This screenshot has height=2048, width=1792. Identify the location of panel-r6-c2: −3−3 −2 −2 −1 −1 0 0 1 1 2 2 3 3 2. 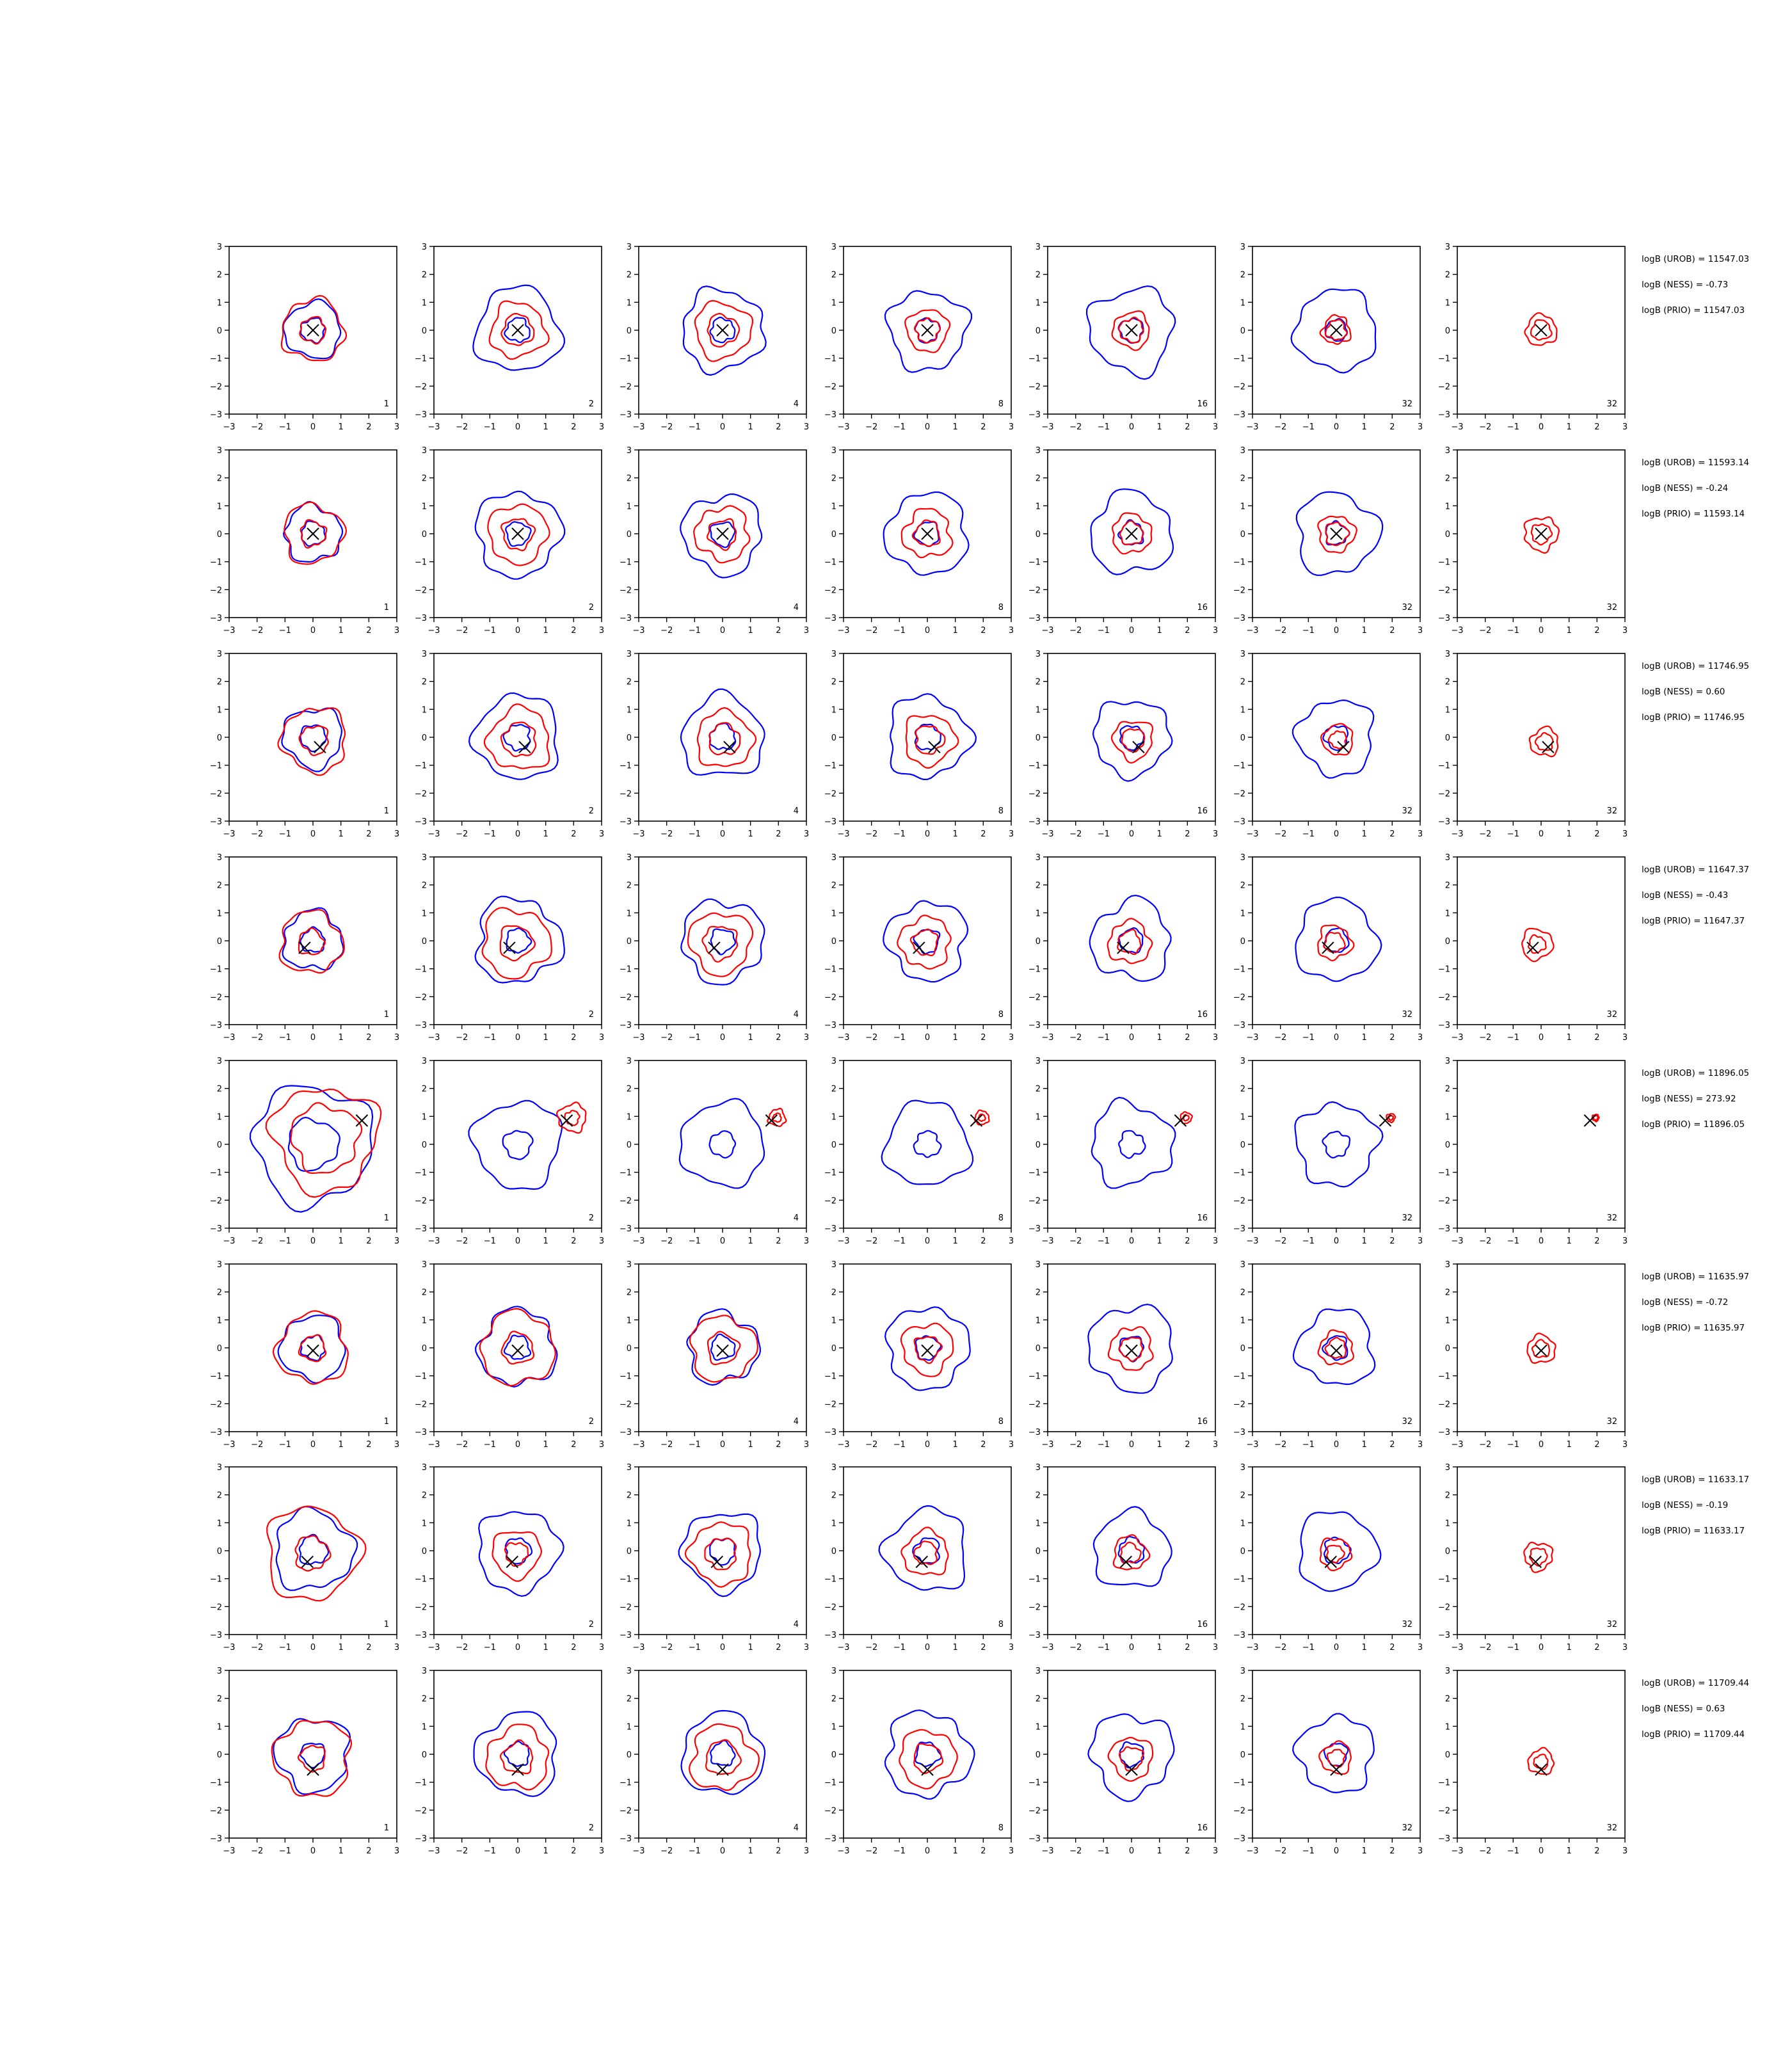
(509, 1355).